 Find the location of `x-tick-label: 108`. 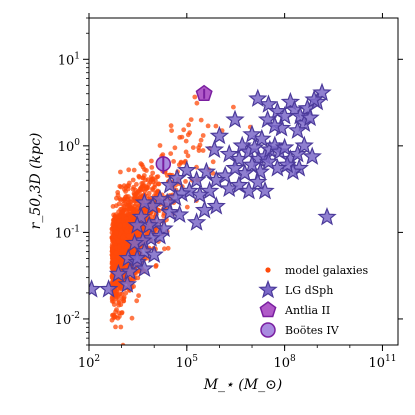

x-tick-label: 108 is located at coordinates (284, 362).